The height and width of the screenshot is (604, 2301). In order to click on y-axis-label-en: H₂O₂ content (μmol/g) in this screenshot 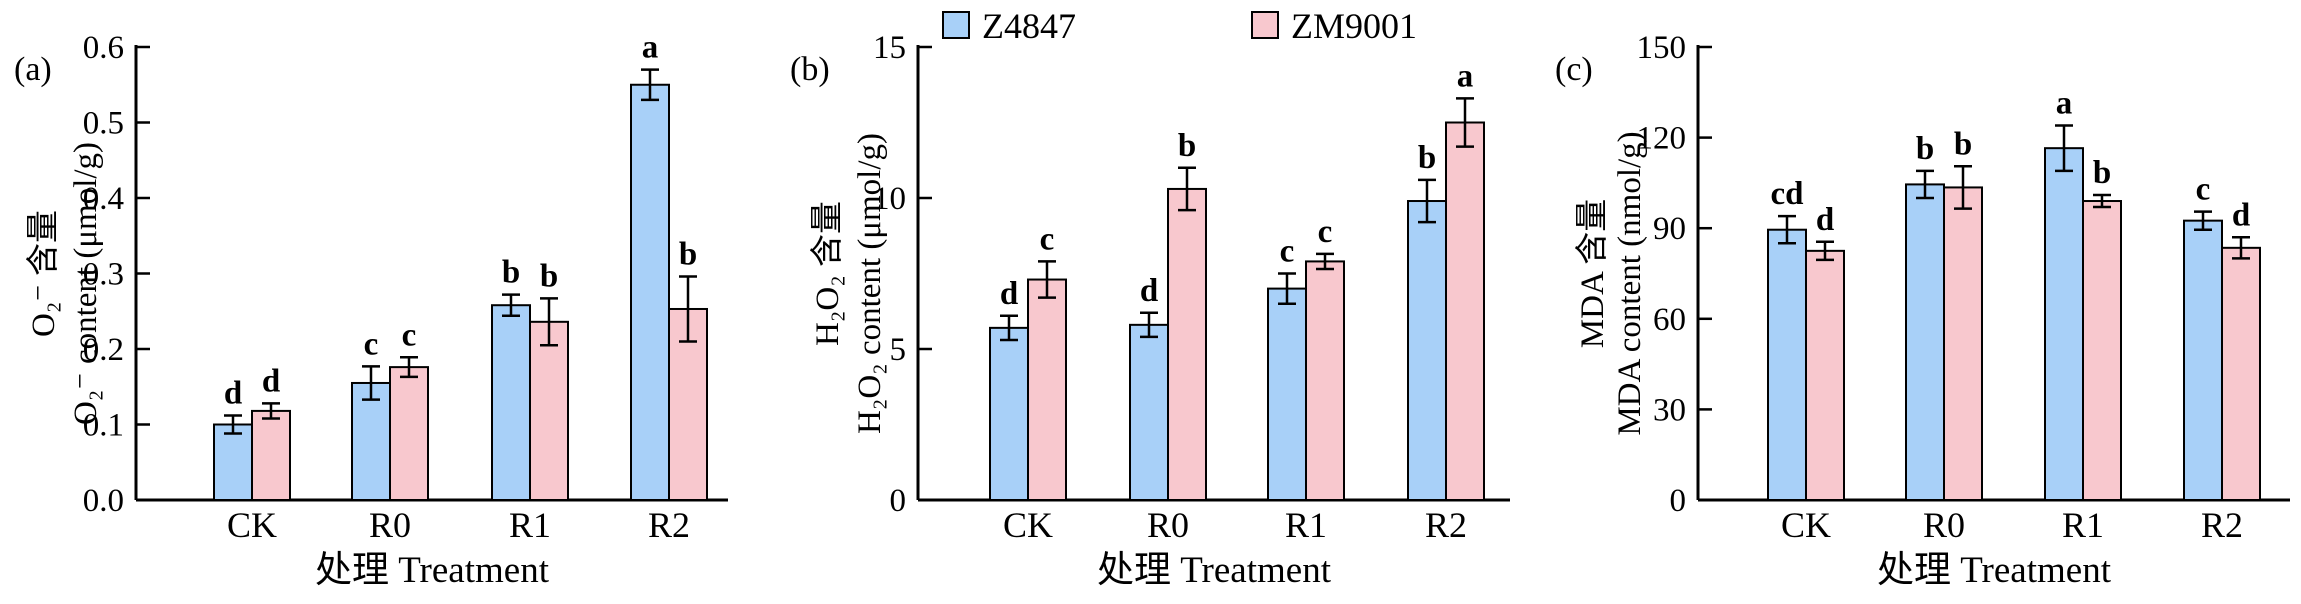, I will do `click(870, 283)`.